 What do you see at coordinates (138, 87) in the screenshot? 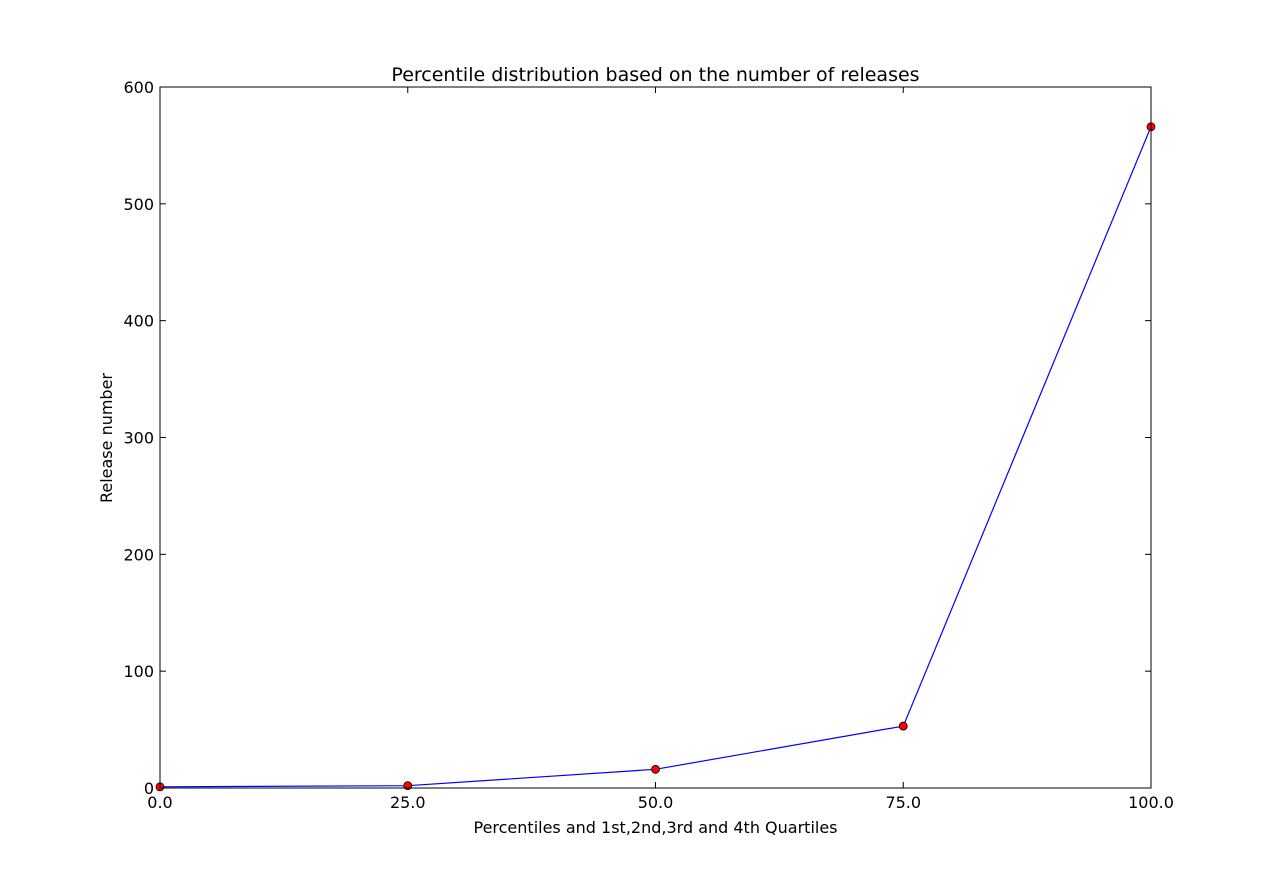
I see `y-tick-label: 600` at bounding box center [138, 87].